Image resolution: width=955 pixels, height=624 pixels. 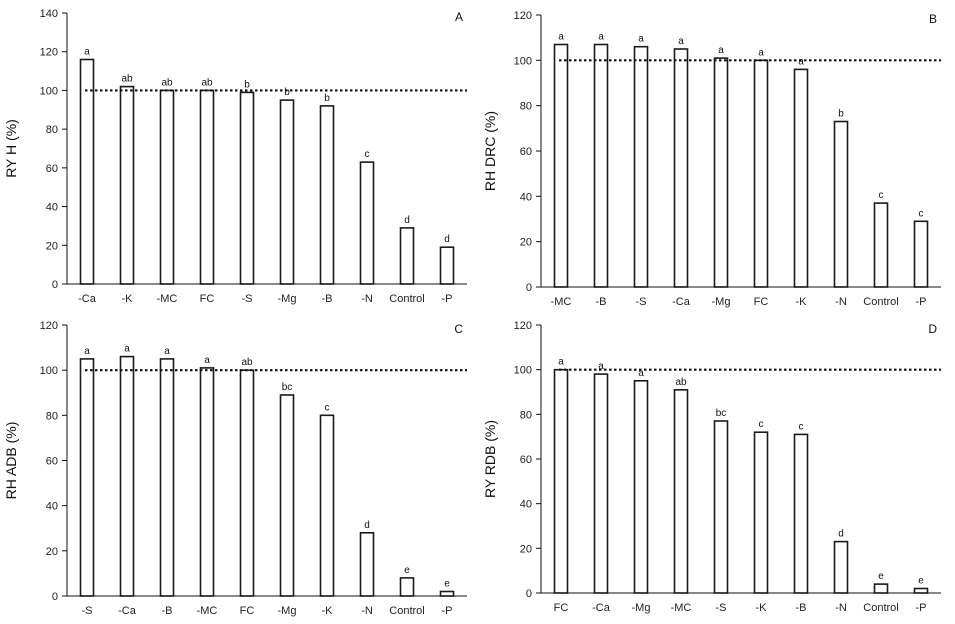 I want to click on y-axis-title: RY H (%), so click(x=11, y=148).